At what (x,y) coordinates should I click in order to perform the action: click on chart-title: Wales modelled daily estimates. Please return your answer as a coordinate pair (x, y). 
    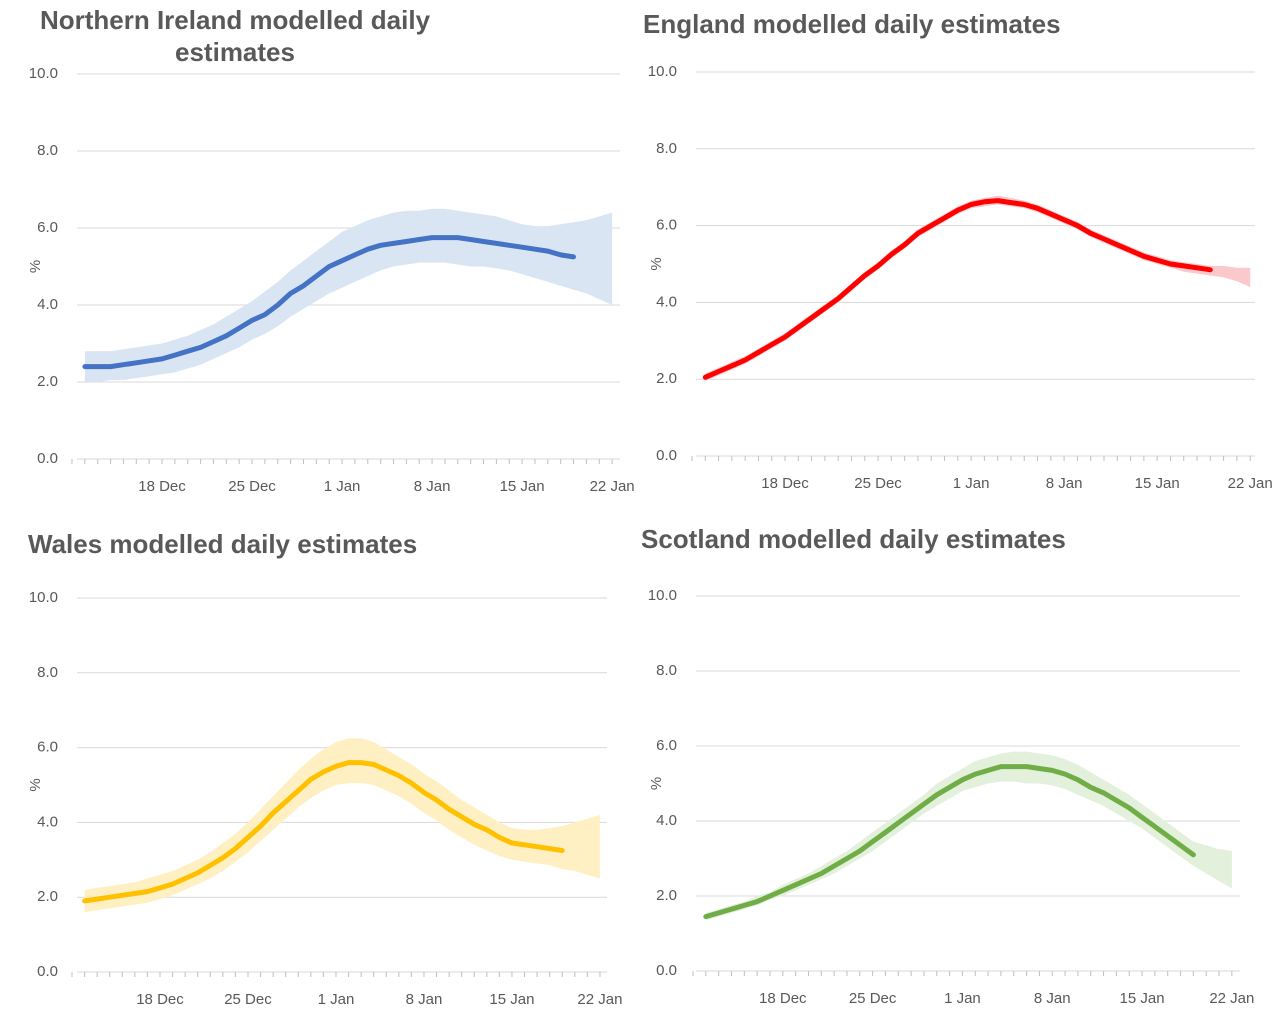
    Looking at the image, I should click on (223, 544).